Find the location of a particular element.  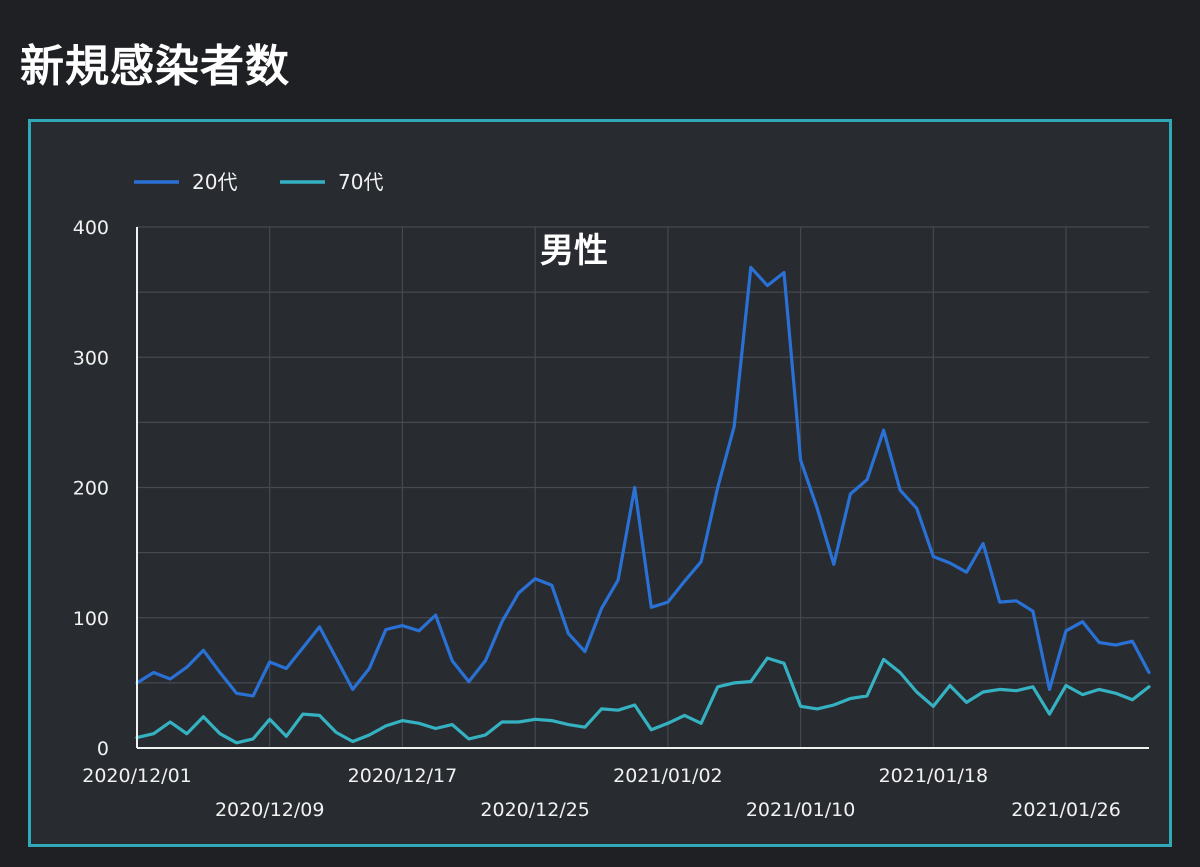

x-tick-label: 2021/01/10 is located at coordinates (801, 810).